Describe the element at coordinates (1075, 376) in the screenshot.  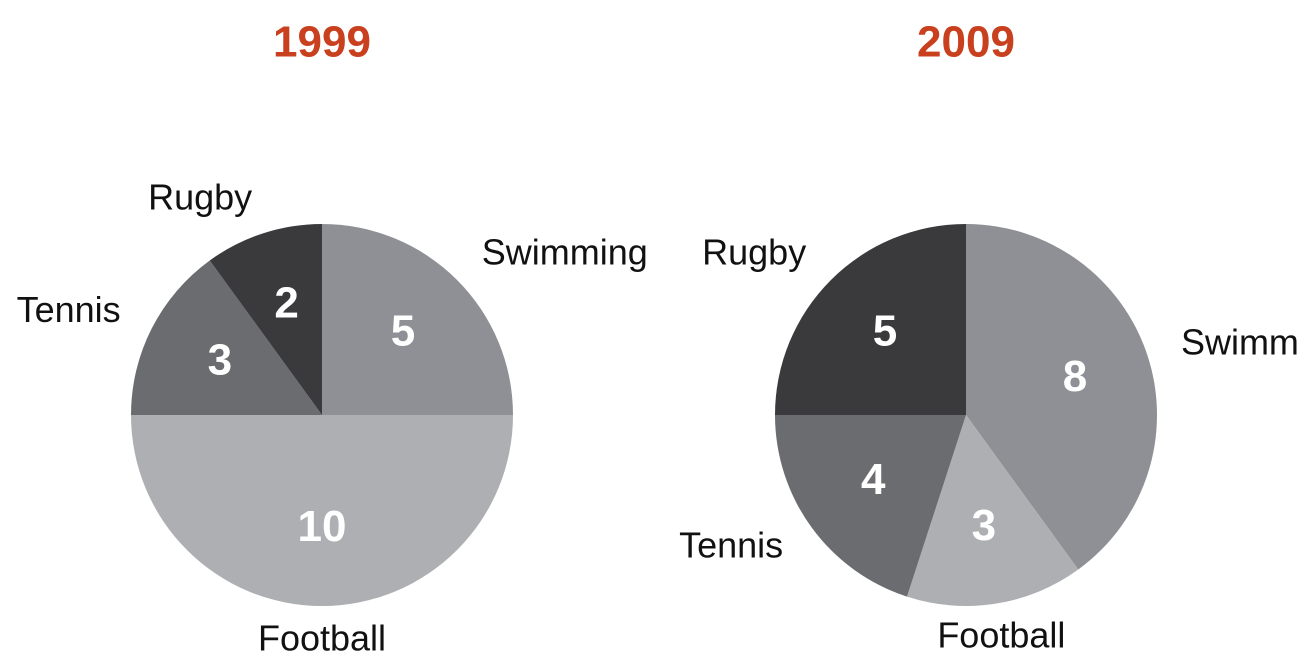
I see `value-label: 8` at that location.